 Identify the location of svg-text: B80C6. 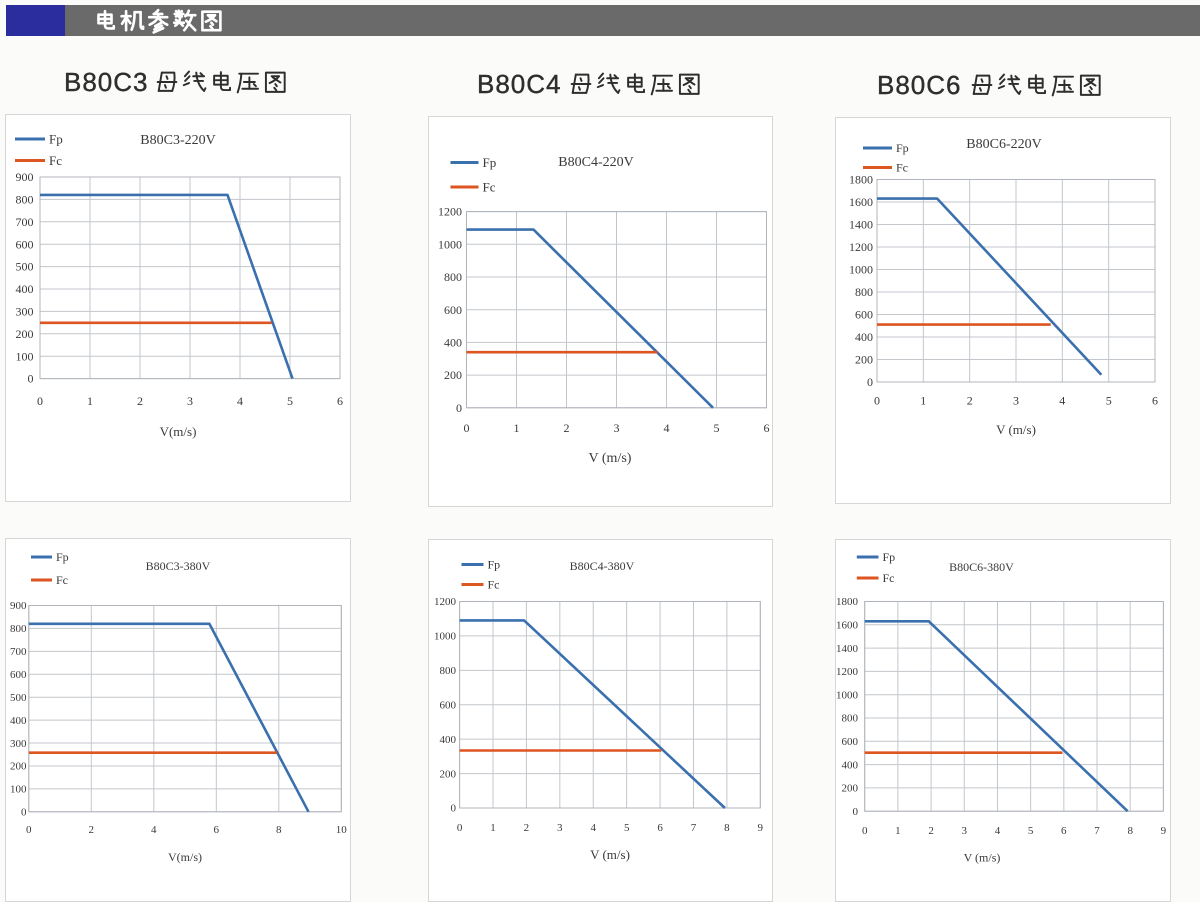
(919, 85).